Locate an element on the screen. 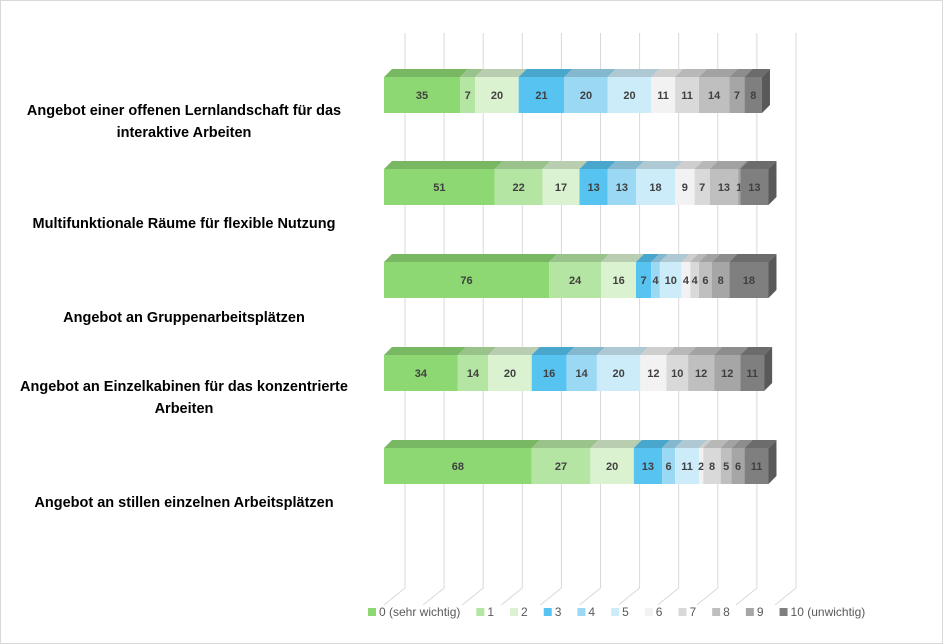  value-label: 7 is located at coordinates (644, 281).